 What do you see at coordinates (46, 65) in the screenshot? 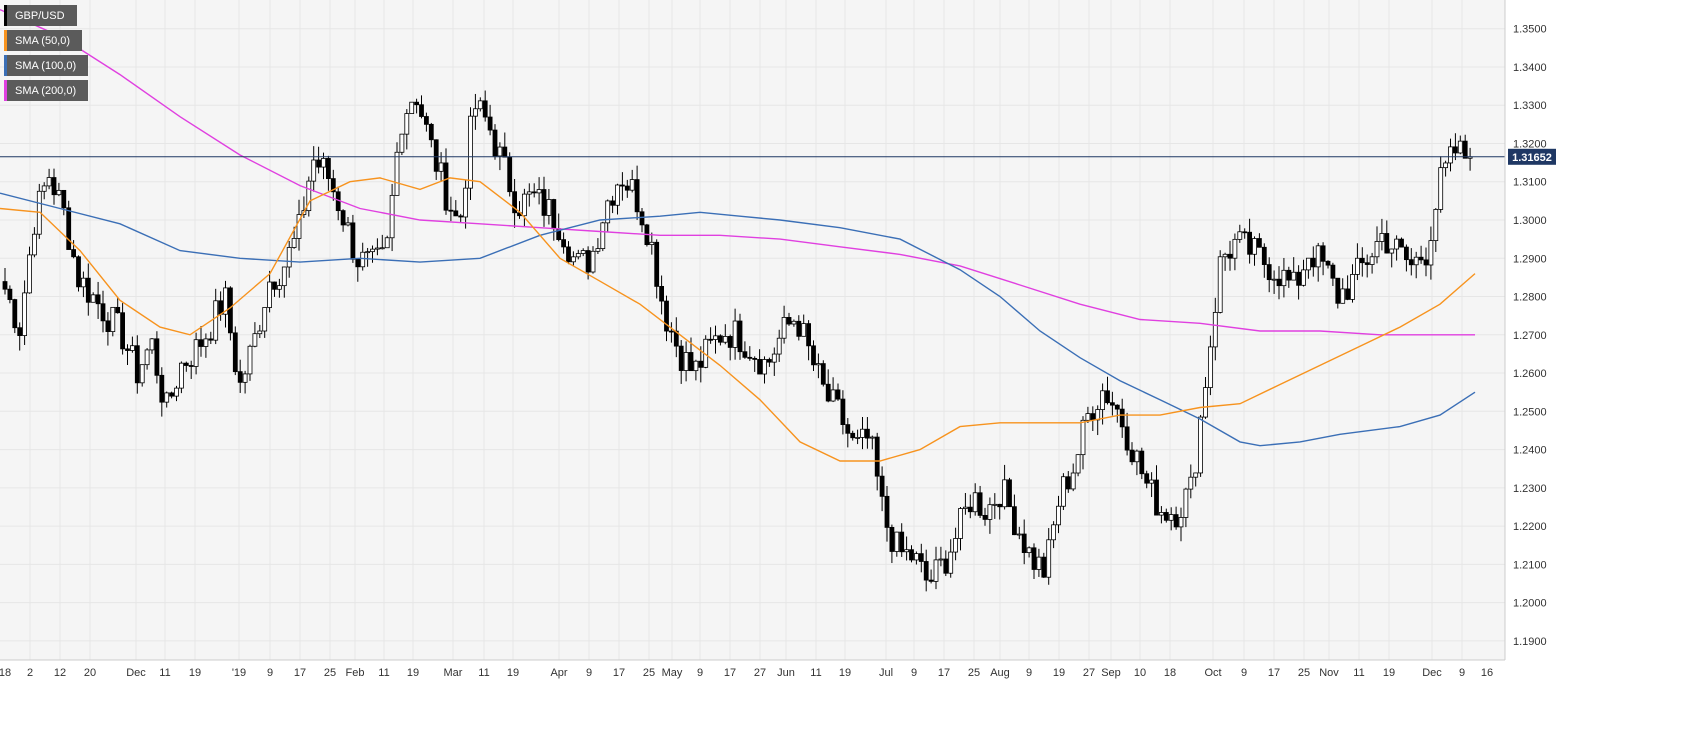
I see `legend-item-sma100: SMA (100,0)` at bounding box center [46, 65].